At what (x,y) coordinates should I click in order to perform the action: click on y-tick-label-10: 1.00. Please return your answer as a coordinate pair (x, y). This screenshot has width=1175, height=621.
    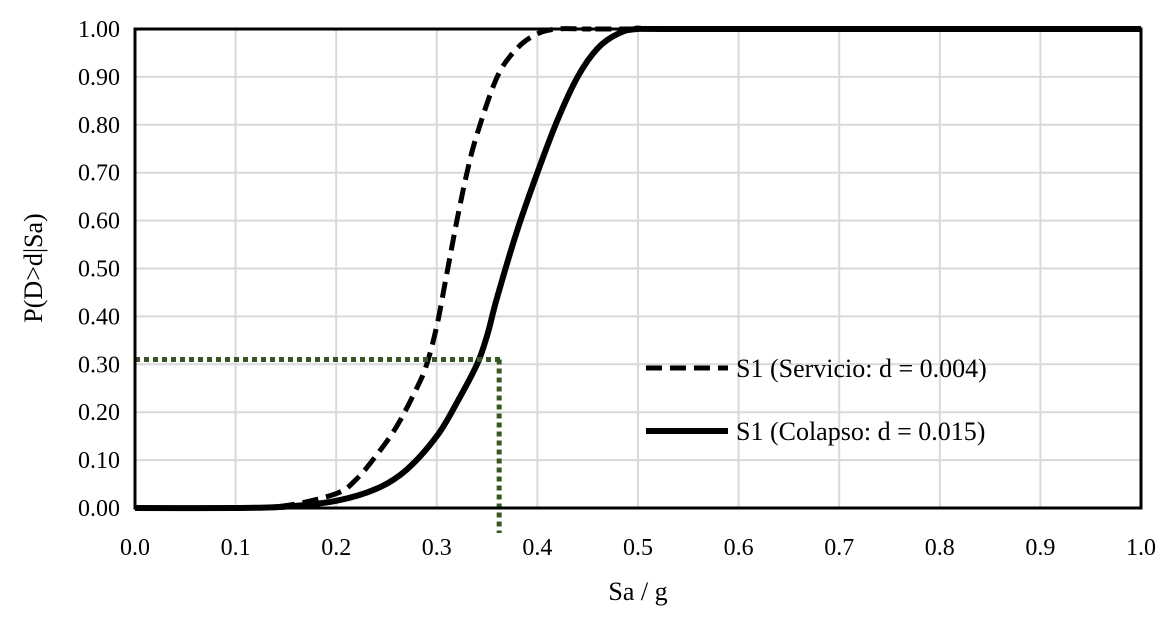
    Looking at the image, I should click on (99, 30).